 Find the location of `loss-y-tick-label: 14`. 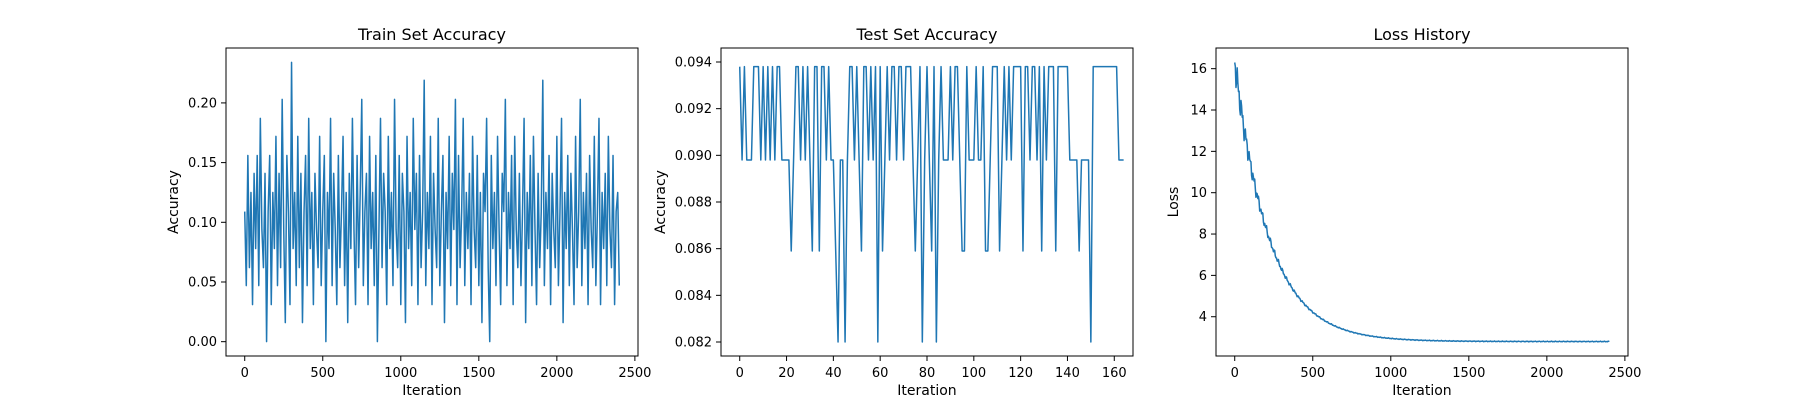

loss-y-tick-label: 14 is located at coordinates (1198, 111).